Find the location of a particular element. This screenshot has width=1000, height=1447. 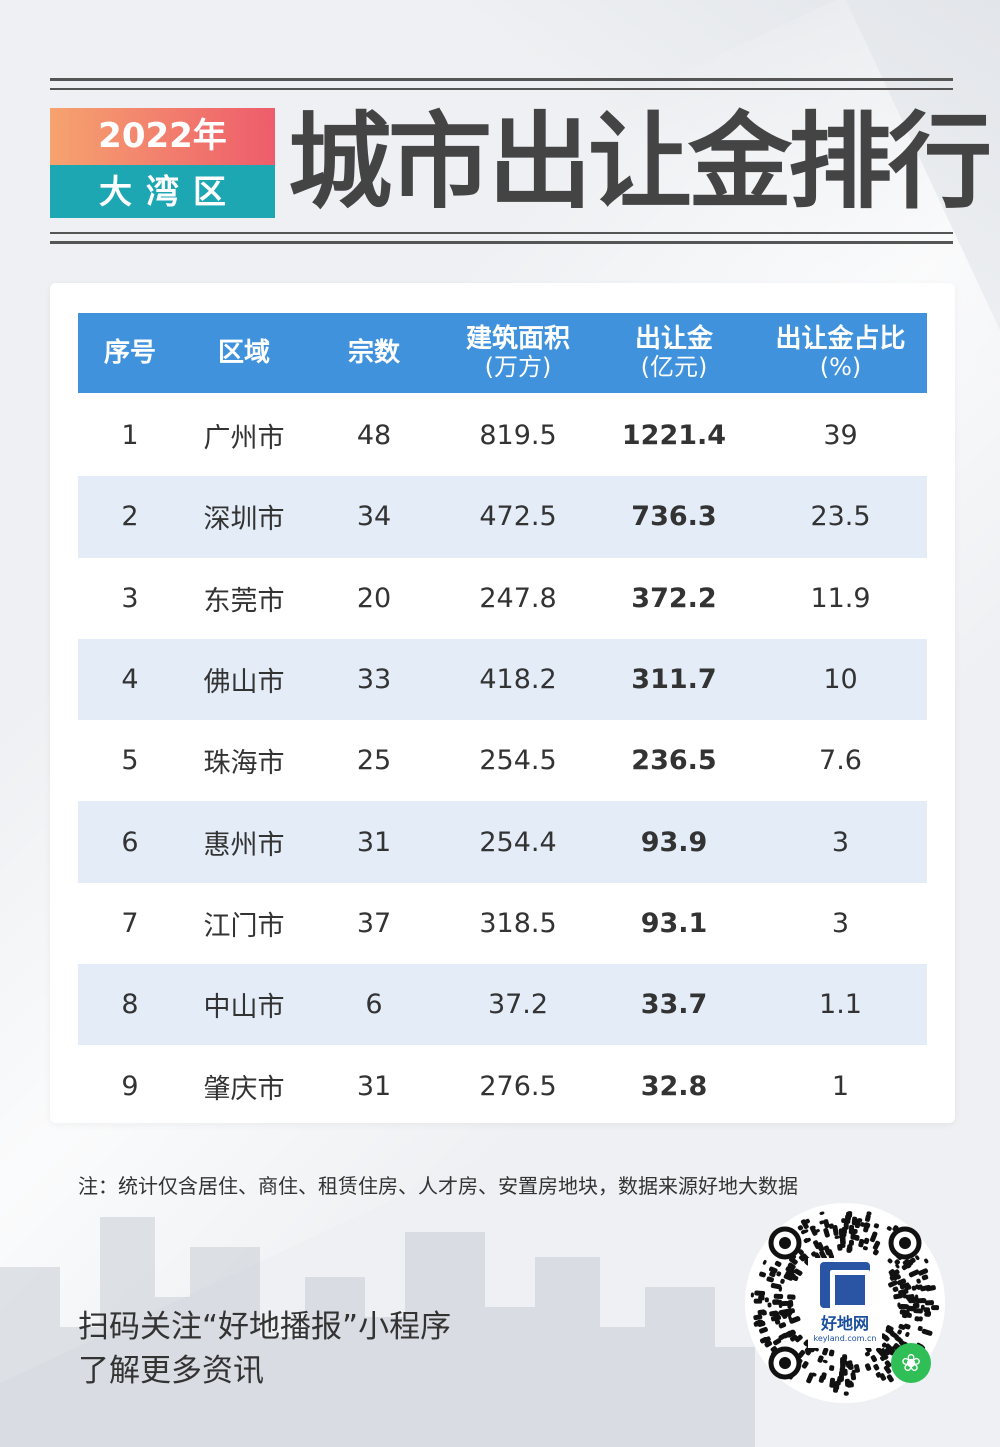

table-row: 9 肇庆市 31 276.5 32.8 1 is located at coordinates (502, 1085).